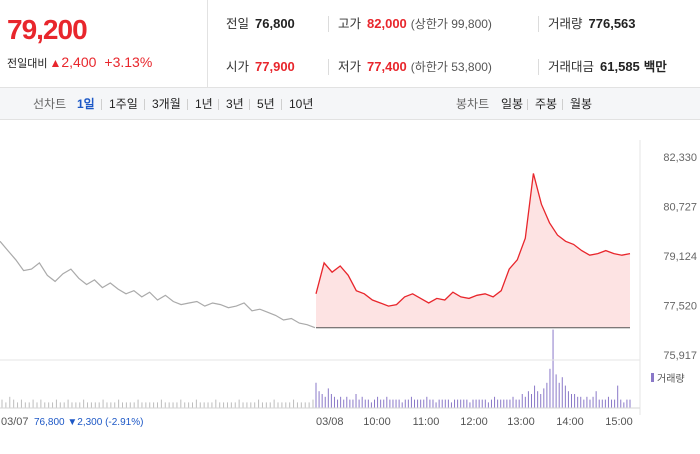  What do you see at coordinates (15, 422) in the screenshot?
I see `x-label-prev-date: 03/07` at bounding box center [15, 422].